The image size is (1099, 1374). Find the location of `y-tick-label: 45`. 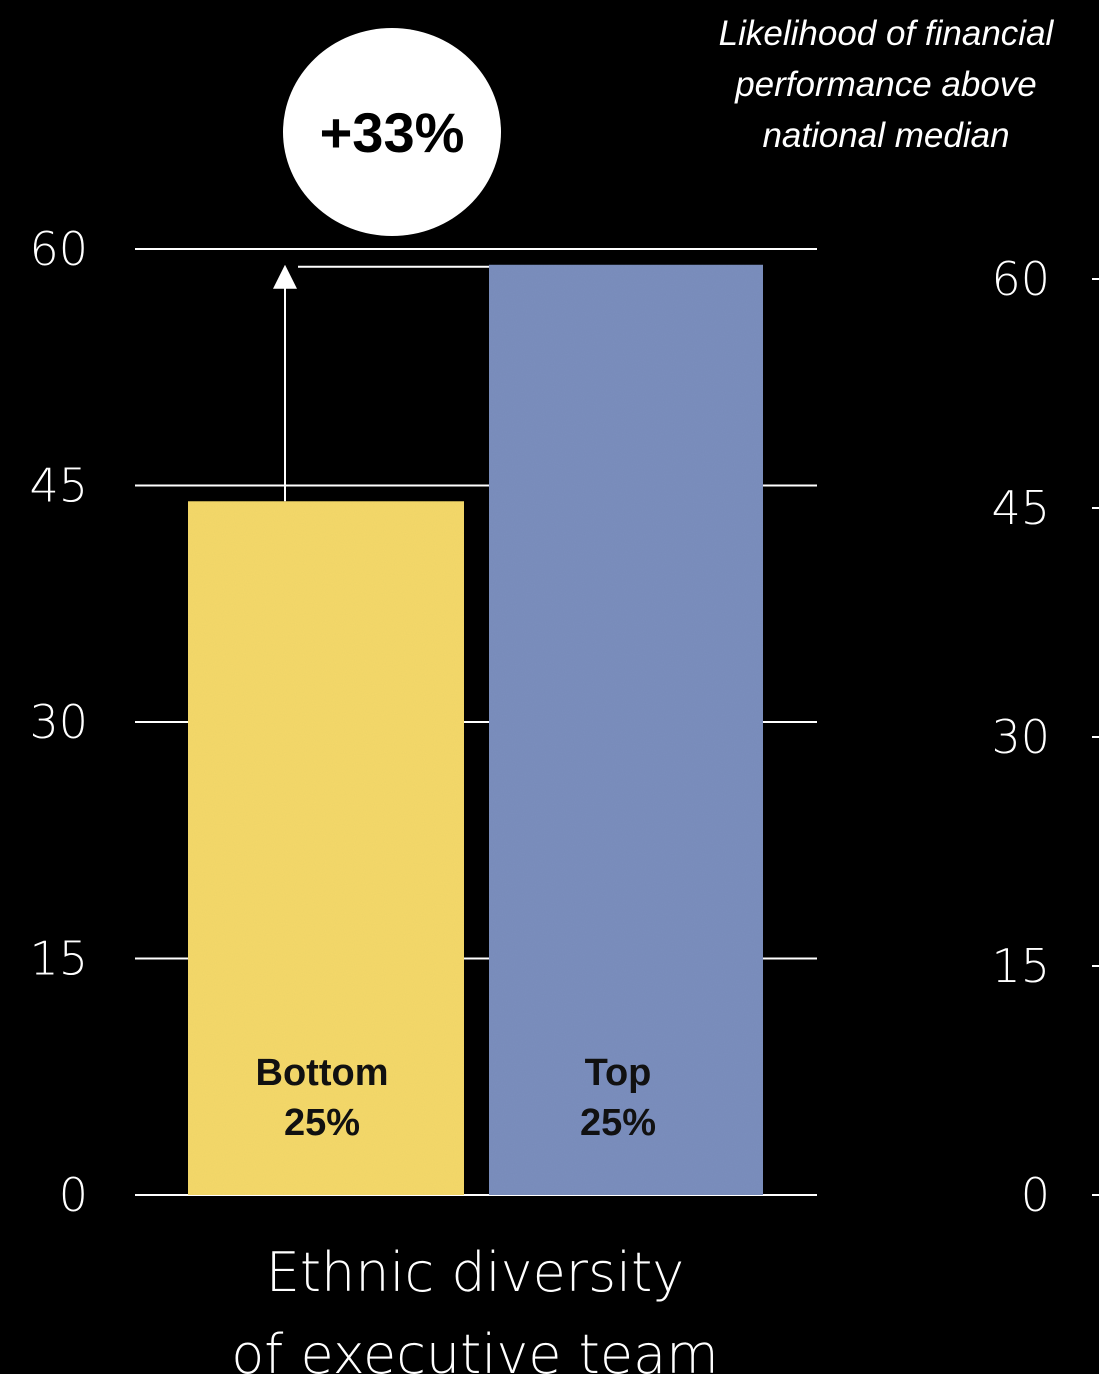

y-tick-label: 45 is located at coordinates (58, 486).